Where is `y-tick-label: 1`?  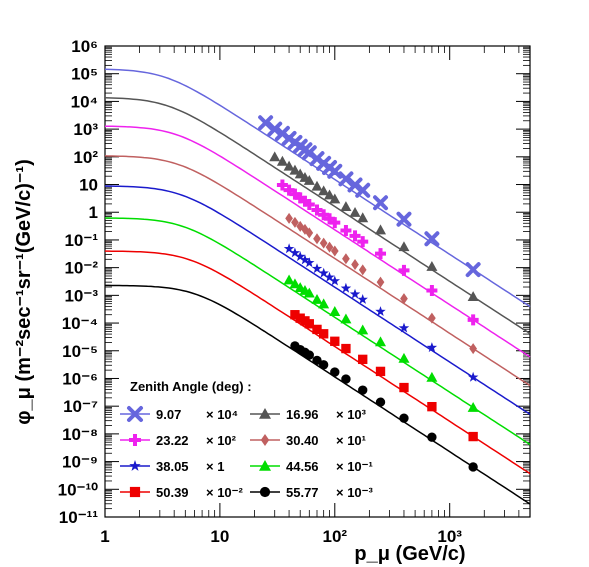
y-tick-label: 1 is located at coordinates (93, 212).